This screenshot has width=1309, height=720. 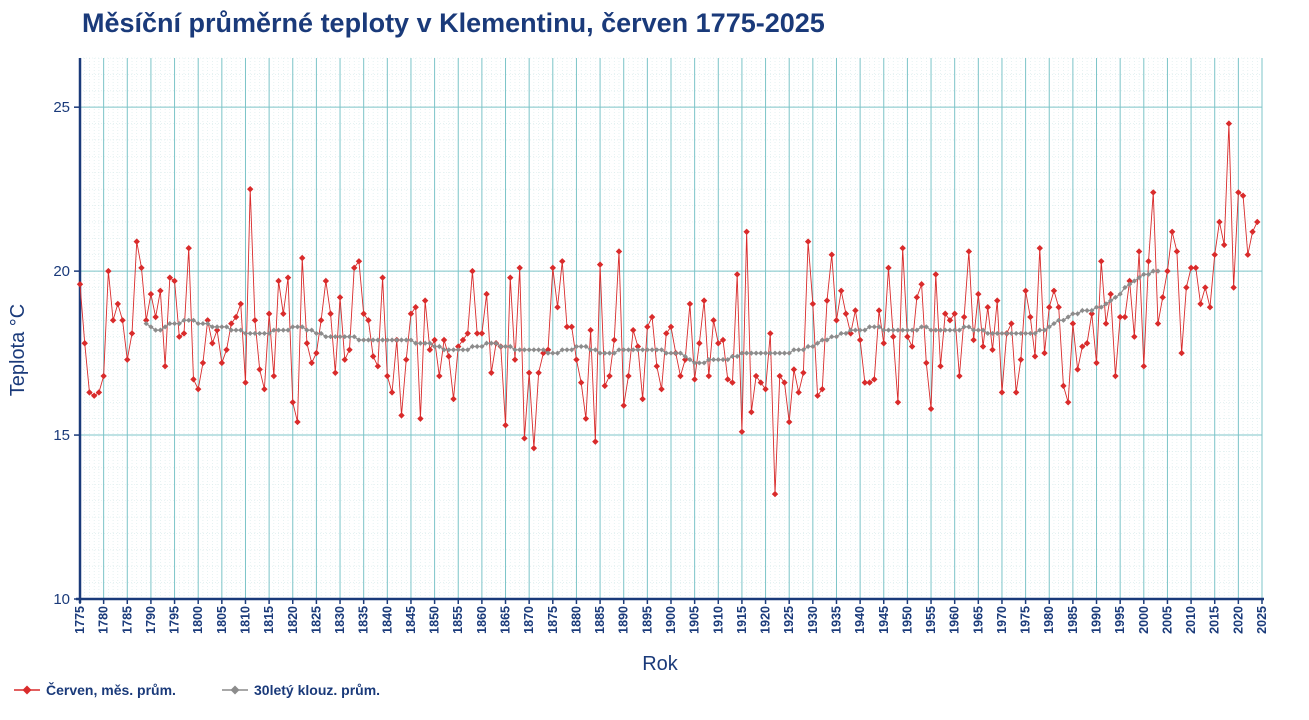 I want to click on x-tick-label: 2000, so click(x=1144, y=620).